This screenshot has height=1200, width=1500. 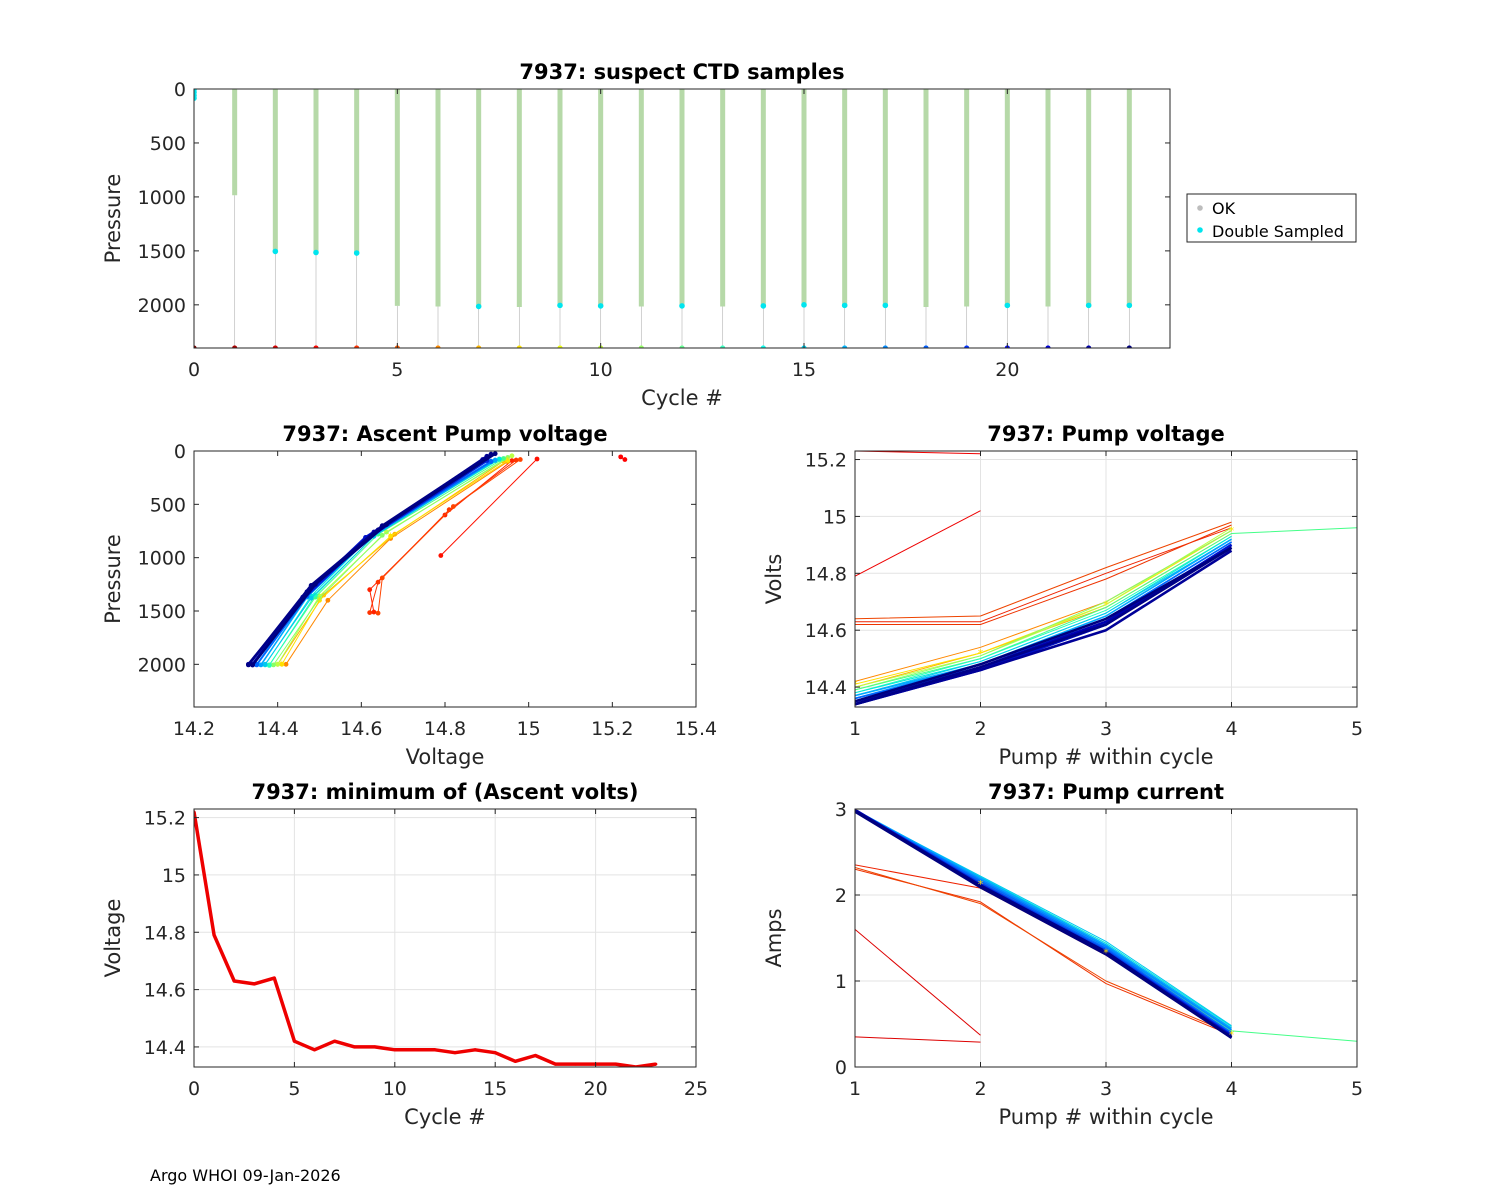 I want to click on y-axis-label: Amps, so click(x=774, y=937).